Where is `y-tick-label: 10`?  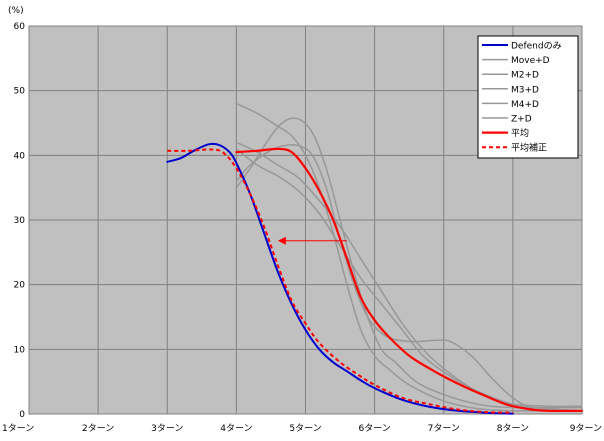 y-tick-label: 10 is located at coordinates (20, 350).